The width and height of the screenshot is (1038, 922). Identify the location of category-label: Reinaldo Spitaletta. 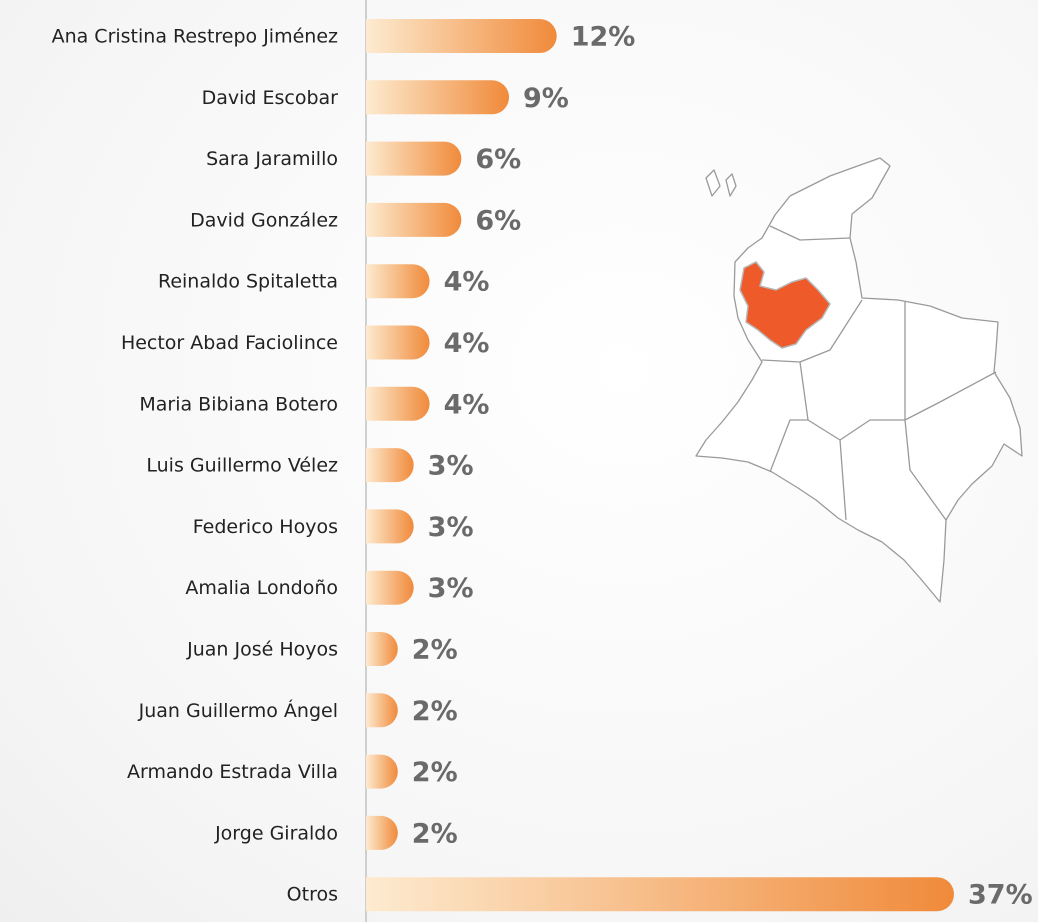
(248, 282).